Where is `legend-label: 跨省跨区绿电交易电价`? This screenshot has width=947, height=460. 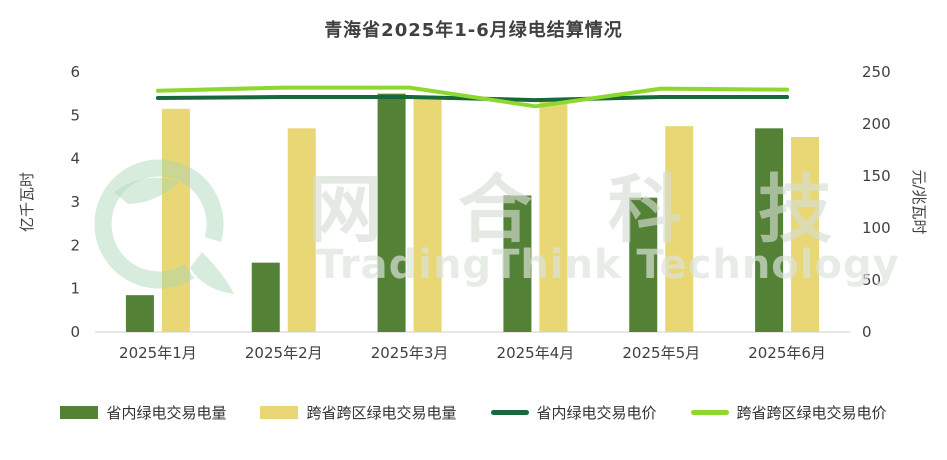 legend-label: 跨省跨区绿电交易电价 is located at coordinates (811, 413).